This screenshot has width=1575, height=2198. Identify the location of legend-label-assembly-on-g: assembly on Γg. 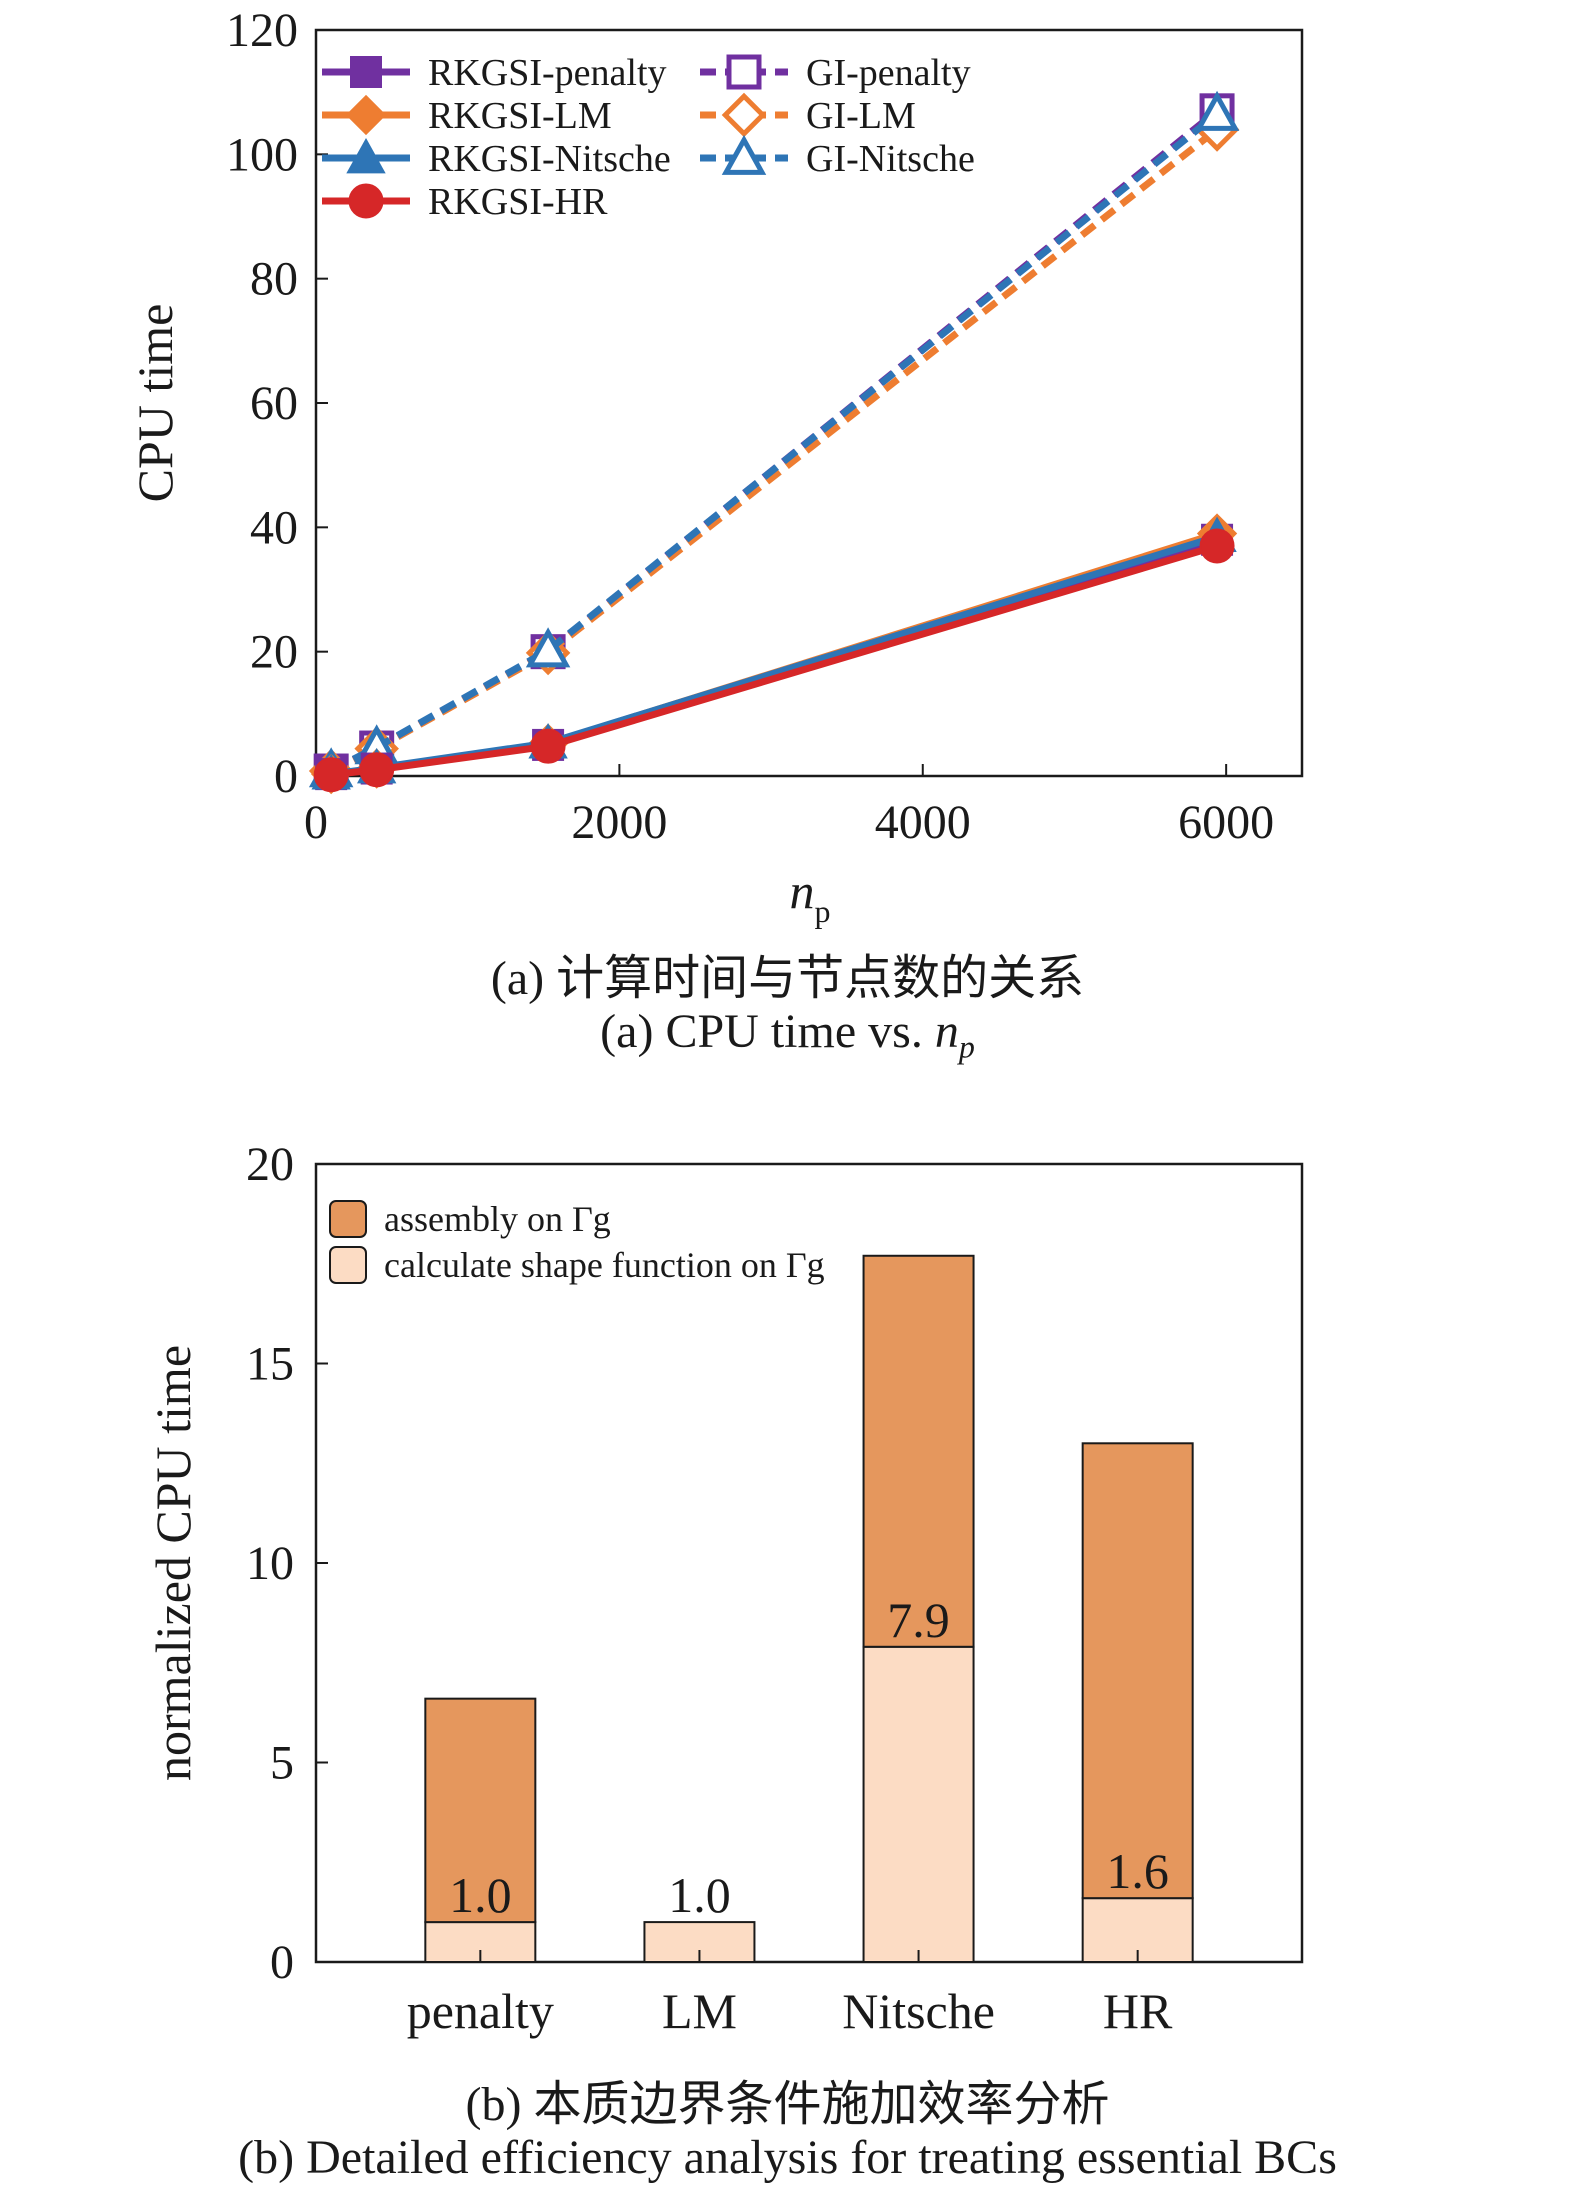
(497, 1219).